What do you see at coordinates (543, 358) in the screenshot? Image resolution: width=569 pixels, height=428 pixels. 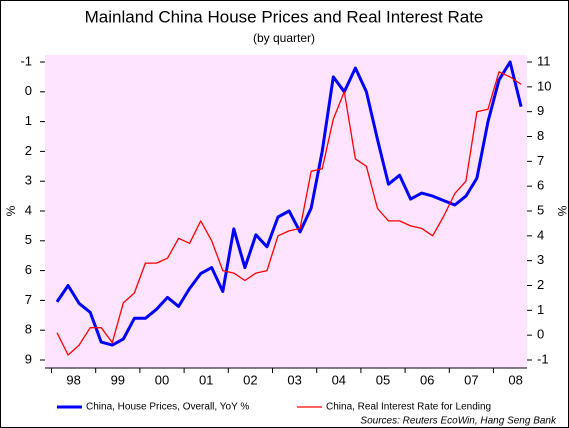 I see `y2-tick-label: -1` at bounding box center [543, 358].